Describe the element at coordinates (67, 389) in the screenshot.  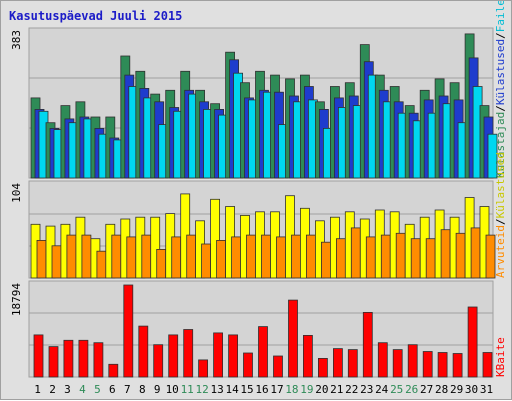
I see `day-label-3: 3` at that location.